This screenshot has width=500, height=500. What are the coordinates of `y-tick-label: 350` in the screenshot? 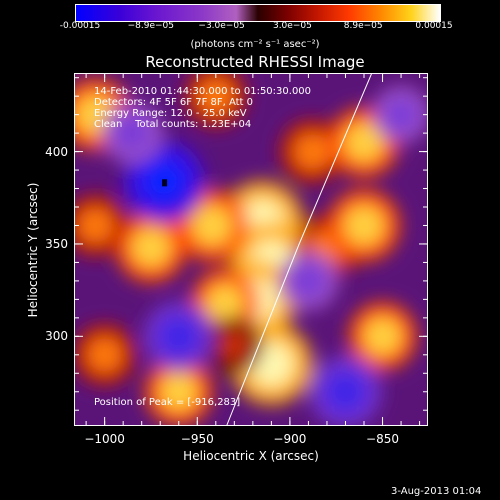 It's located at (56, 243).